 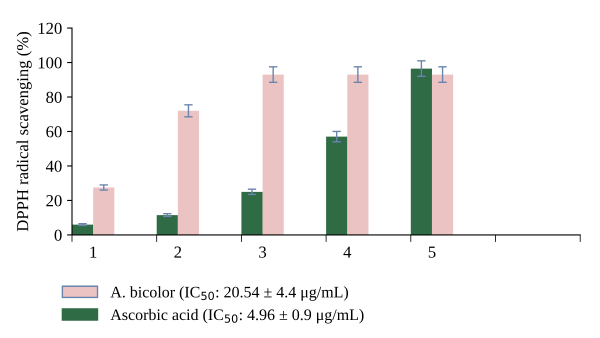 What do you see at coordinates (237, 316) in the screenshot?
I see `legend-label: Ascorbic acid (IC$_{50}$: 4.96 ± 0.9 μg/mL)` at bounding box center [237, 316].